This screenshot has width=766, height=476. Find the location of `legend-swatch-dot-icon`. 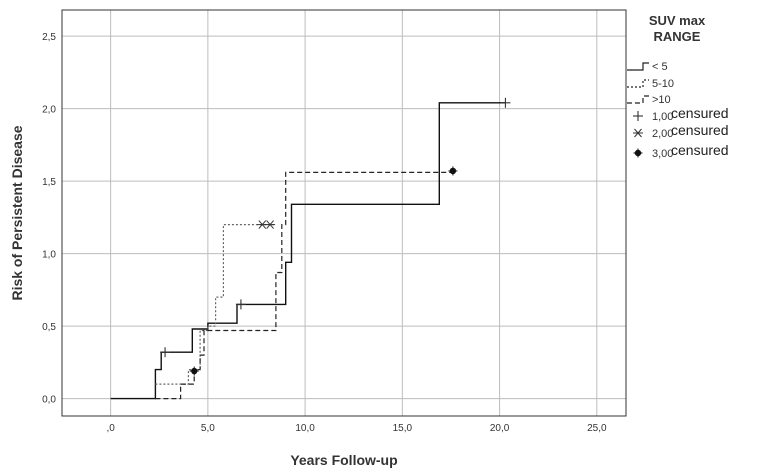

legend-swatch-dot-icon is located at coordinates (638, 153).